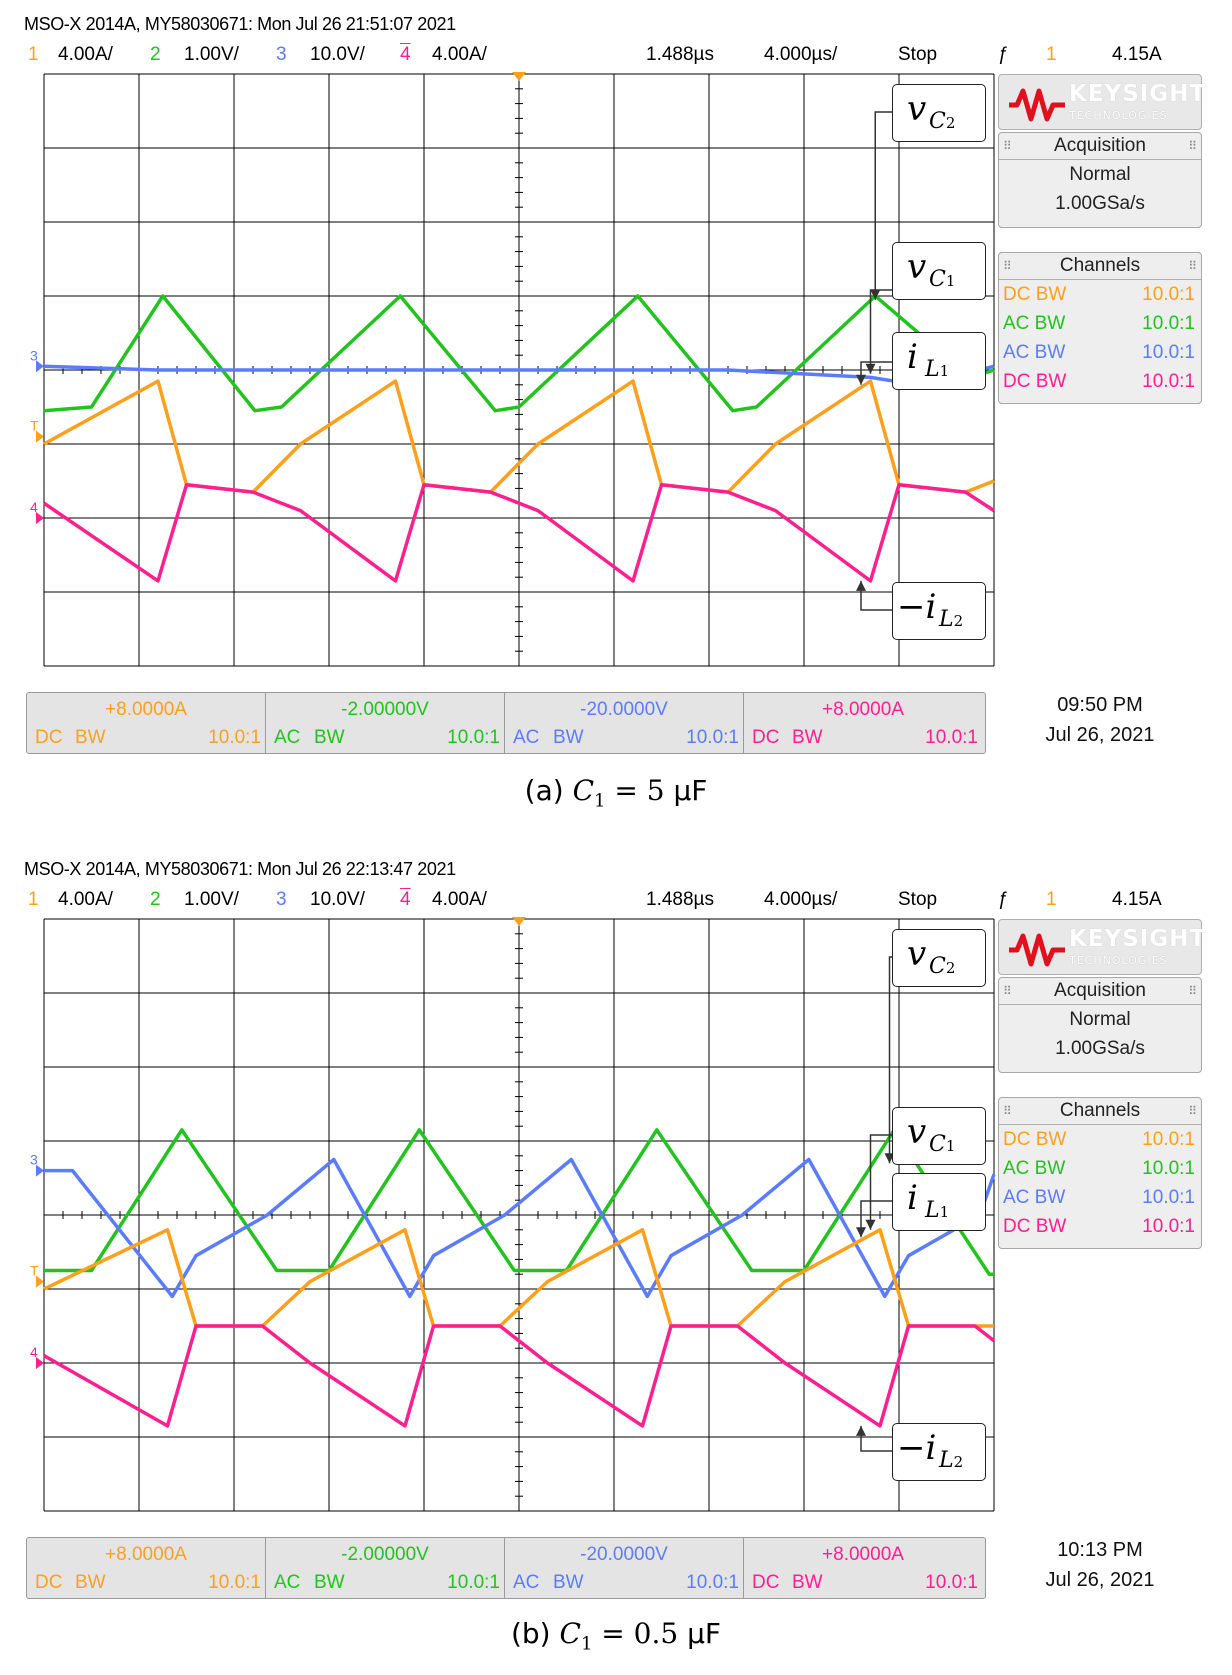 The image size is (1232, 1675). Describe the element at coordinates (570, 1633) in the screenshot. I see `caption-symbol: C` at that location.